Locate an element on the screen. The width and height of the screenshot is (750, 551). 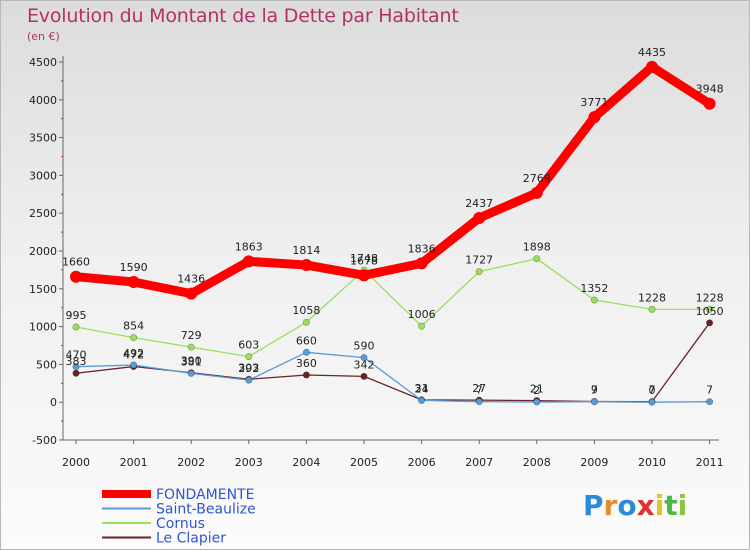
y-tick-label: -500 is located at coordinates (44, 440).